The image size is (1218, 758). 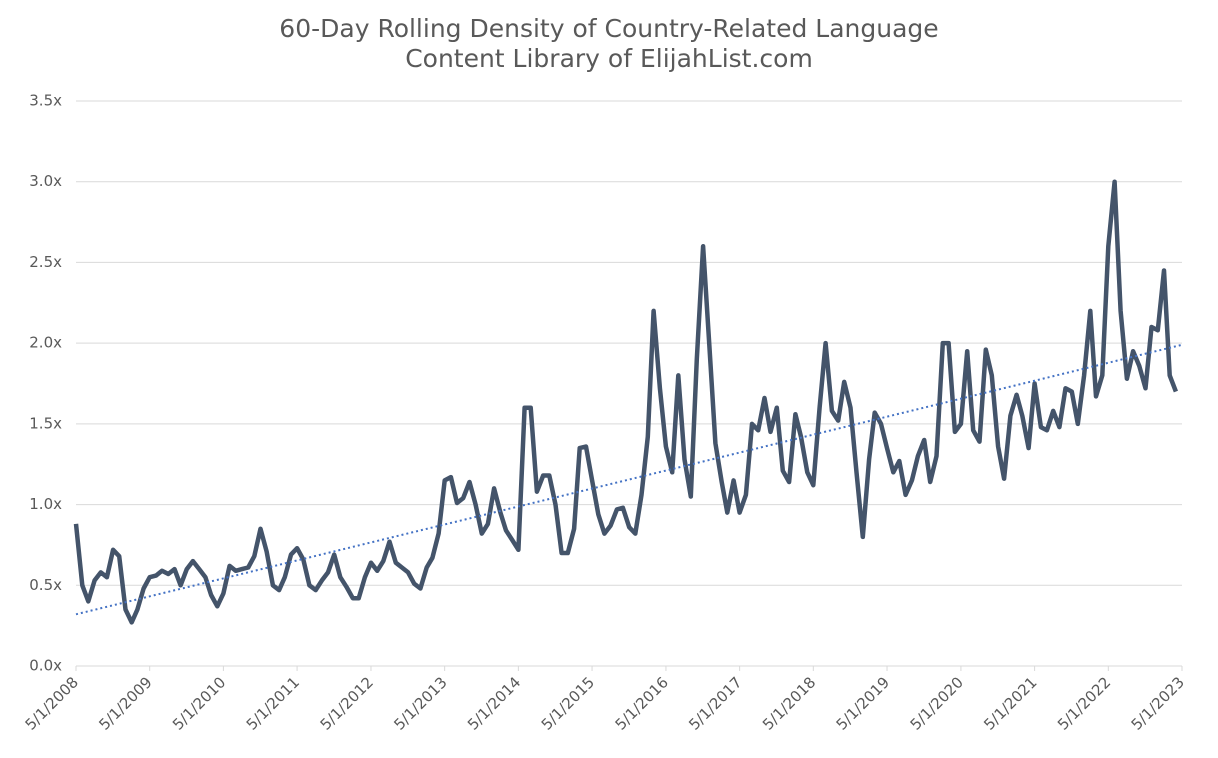 I want to click on x-tick-label: 5/1/2023, so click(x=1158, y=703).